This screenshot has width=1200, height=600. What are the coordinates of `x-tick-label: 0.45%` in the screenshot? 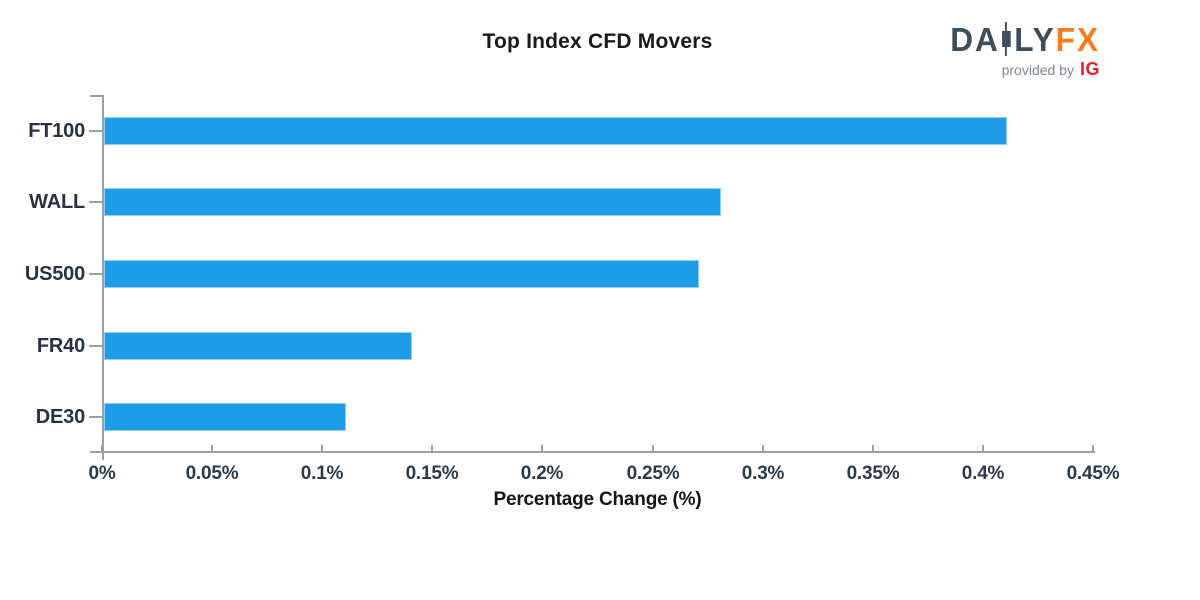 It's located at (1093, 473).